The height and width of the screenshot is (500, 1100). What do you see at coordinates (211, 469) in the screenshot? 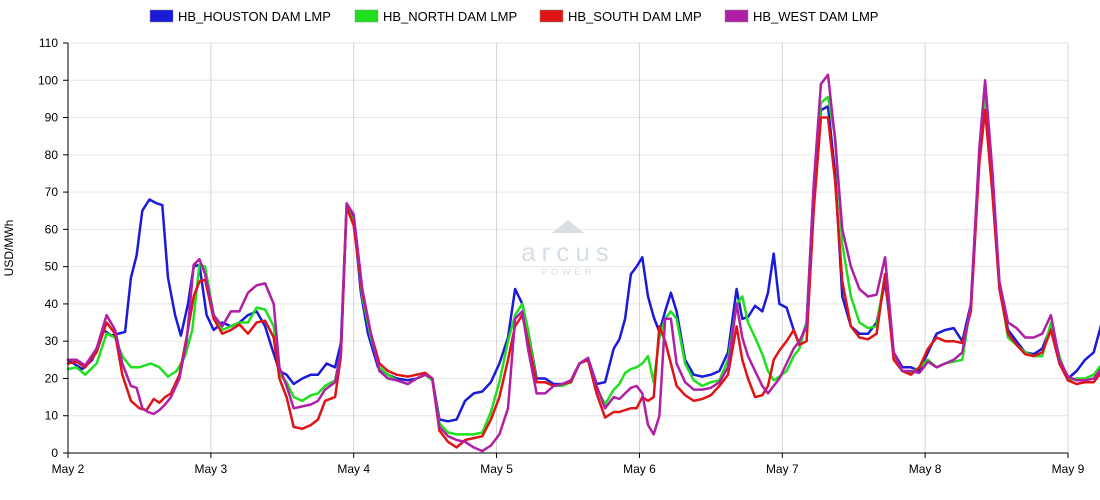
I see `x-tick-label: May 3` at bounding box center [211, 469].